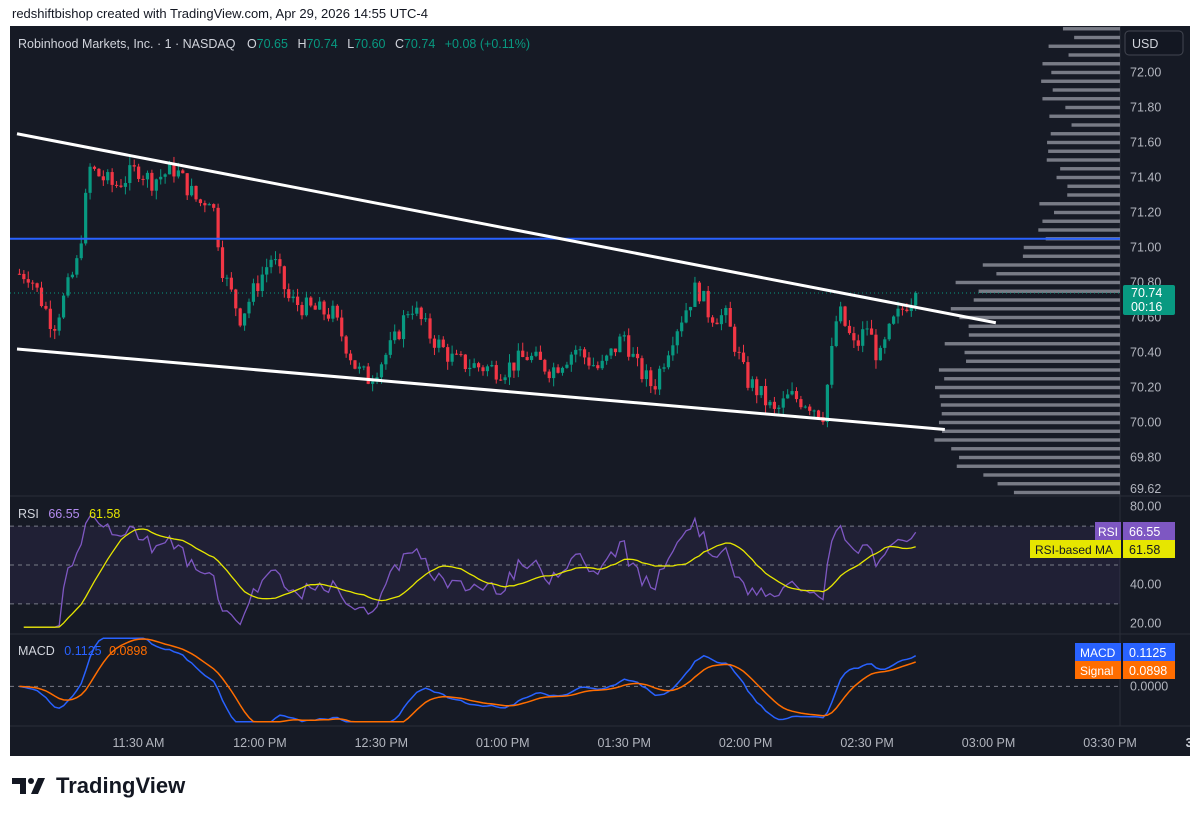  I want to click on macd-axis: 0.0000, so click(1149, 686).